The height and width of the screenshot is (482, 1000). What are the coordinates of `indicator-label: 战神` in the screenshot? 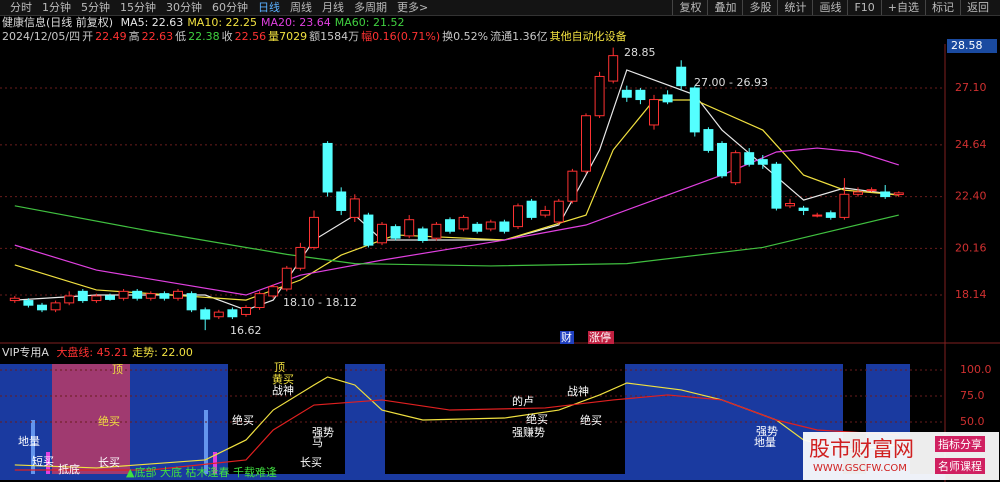 It's located at (283, 390).